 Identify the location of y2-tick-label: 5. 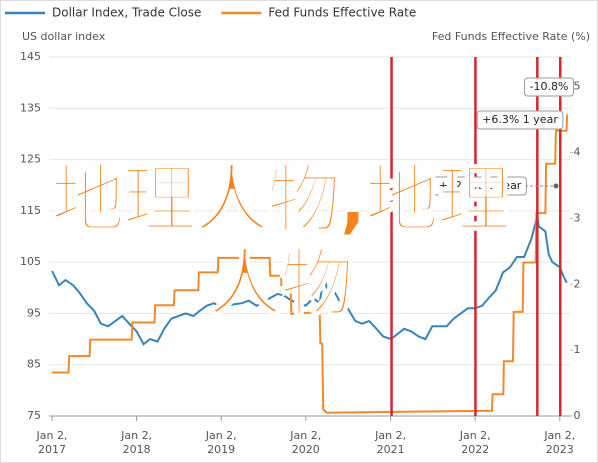
(577, 86).